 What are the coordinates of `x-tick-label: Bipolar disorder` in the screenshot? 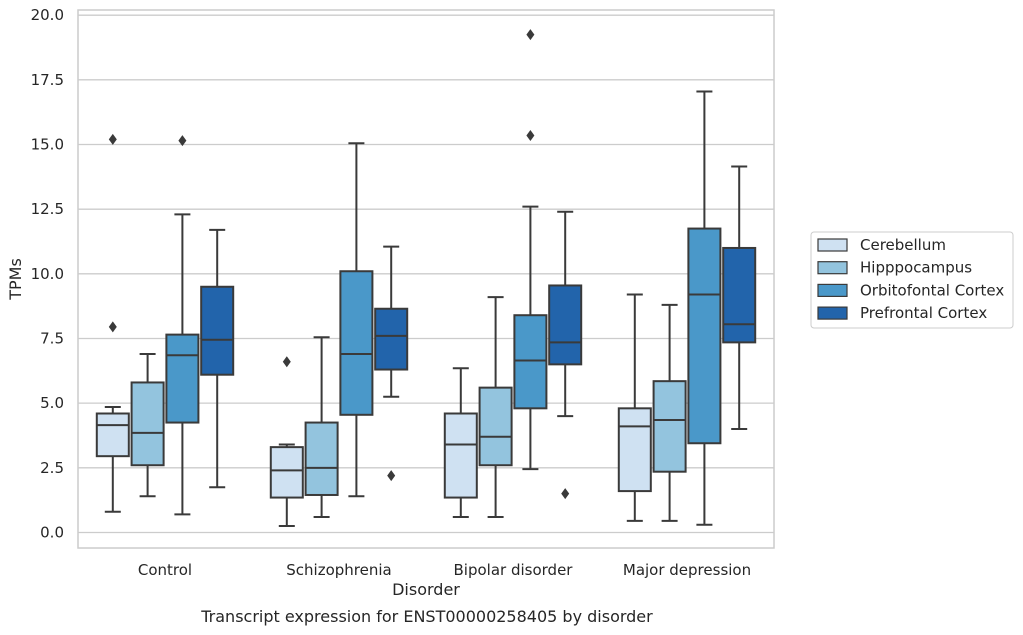 It's located at (514, 570).